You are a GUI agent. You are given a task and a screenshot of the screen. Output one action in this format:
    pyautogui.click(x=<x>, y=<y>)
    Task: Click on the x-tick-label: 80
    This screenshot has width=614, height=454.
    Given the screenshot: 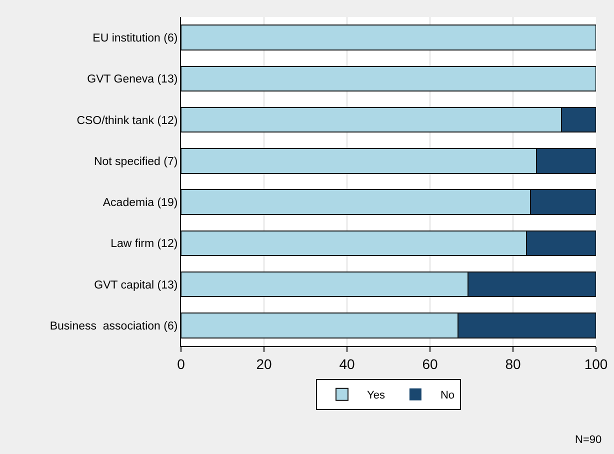 What is the action you would take?
    pyautogui.click(x=513, y=364)
    